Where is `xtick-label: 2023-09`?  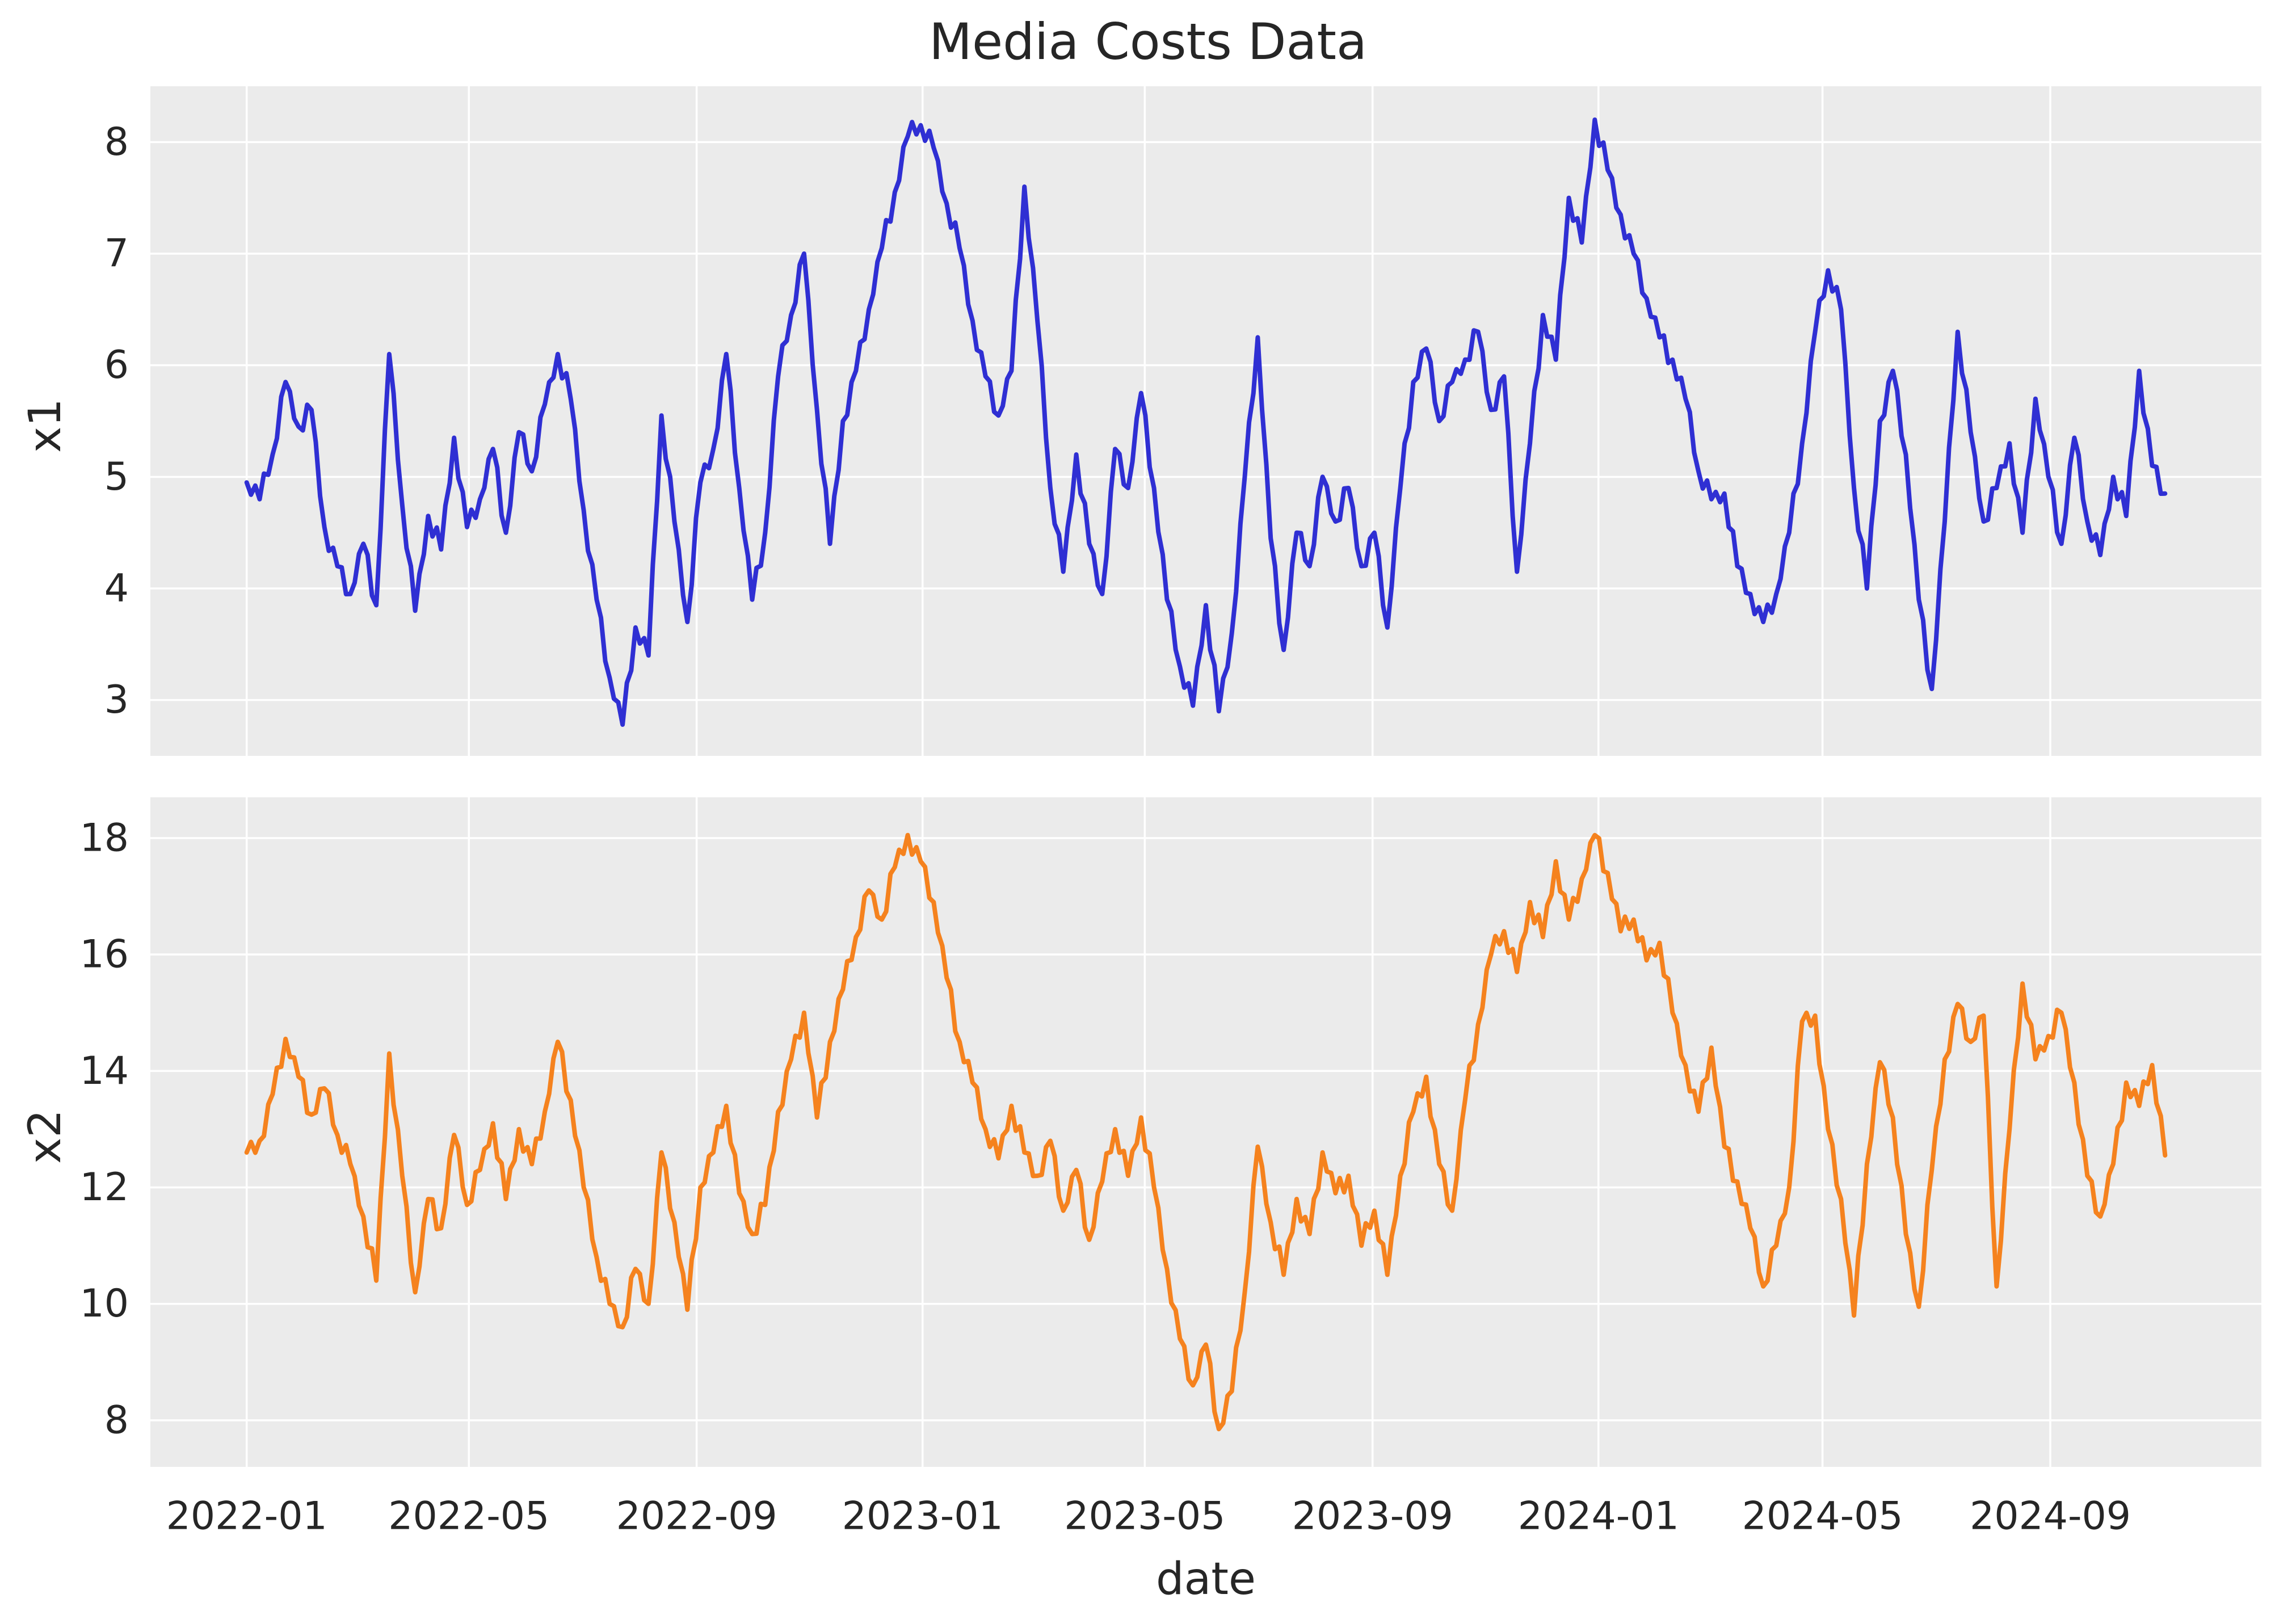
xtick-label: 2023-09 is located at coordinates (1372, 1516).